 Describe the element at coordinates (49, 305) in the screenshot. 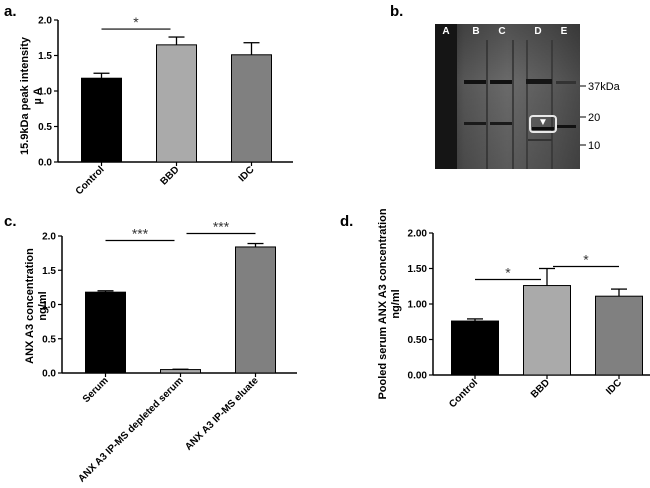

I see `y-tick-label-c: 1.0` at that location.